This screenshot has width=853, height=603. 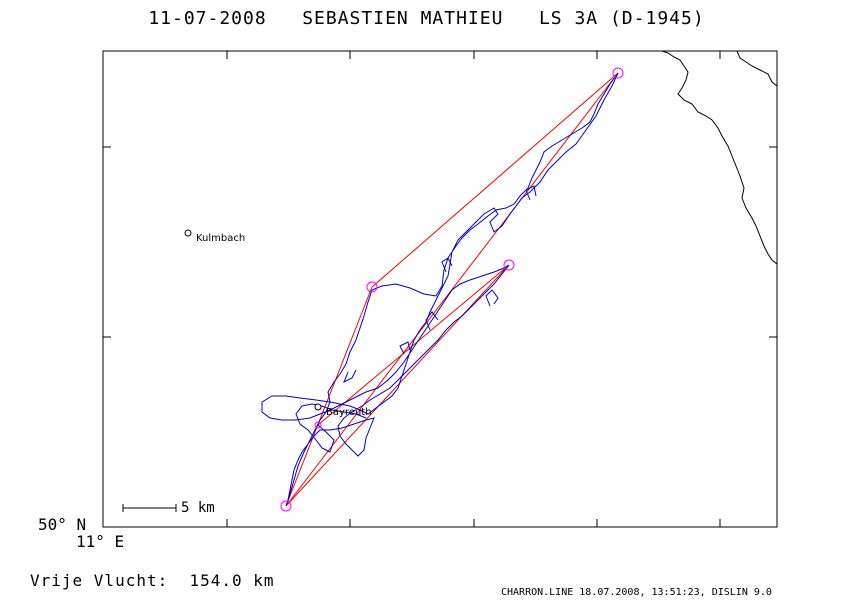 What do you see at coordinates (188, 233) in the screenshot?
I see `town-marker-kulmbach` at bounding box center [188, 233].